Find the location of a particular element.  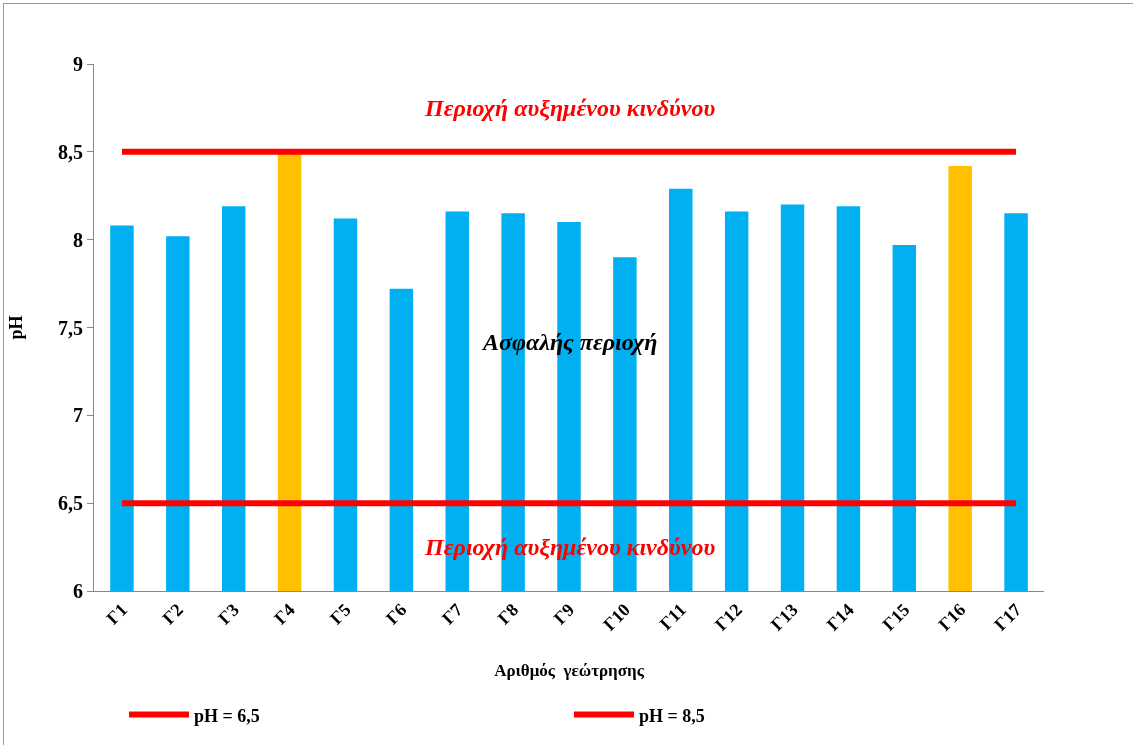

x-tick-label: Γ15 is located at coordinates (896, 617).